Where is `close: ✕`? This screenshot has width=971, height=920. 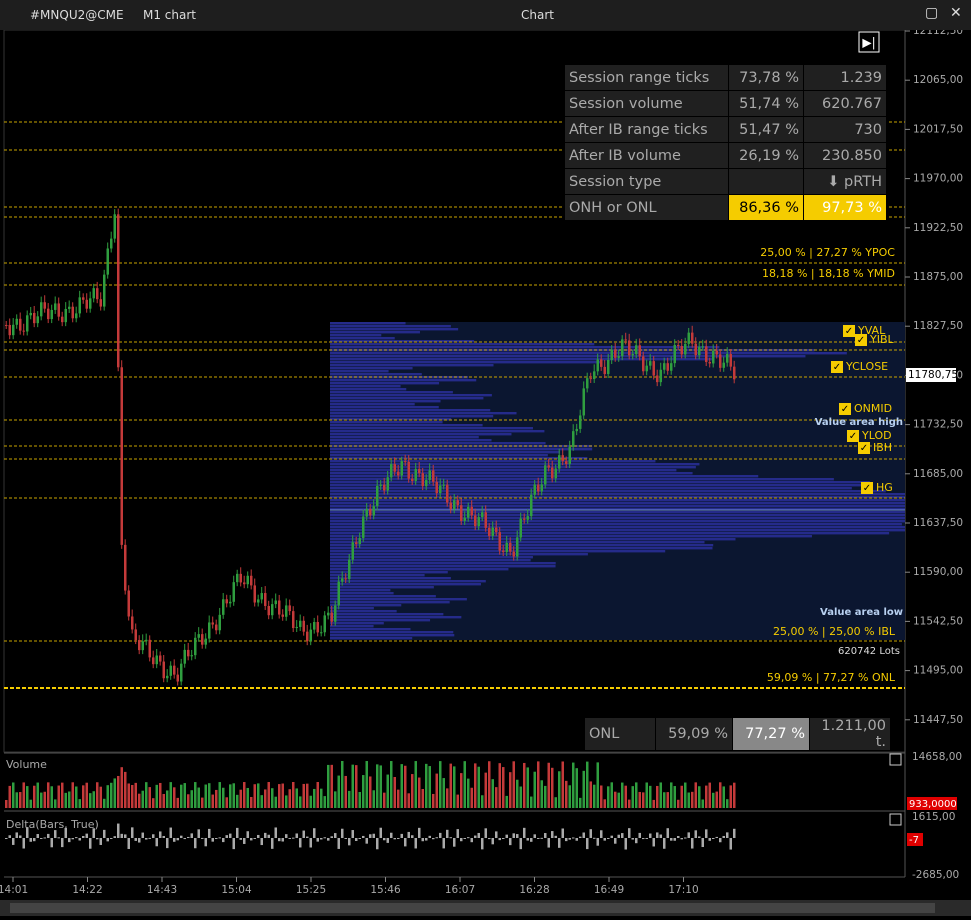 close: ✕ is located at coordinates (956, 13).